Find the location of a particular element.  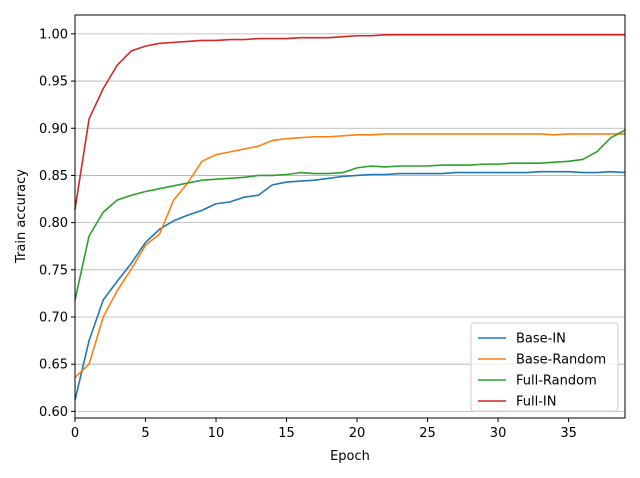

x-tick-label: 30 is located at coordinates (498, 433).